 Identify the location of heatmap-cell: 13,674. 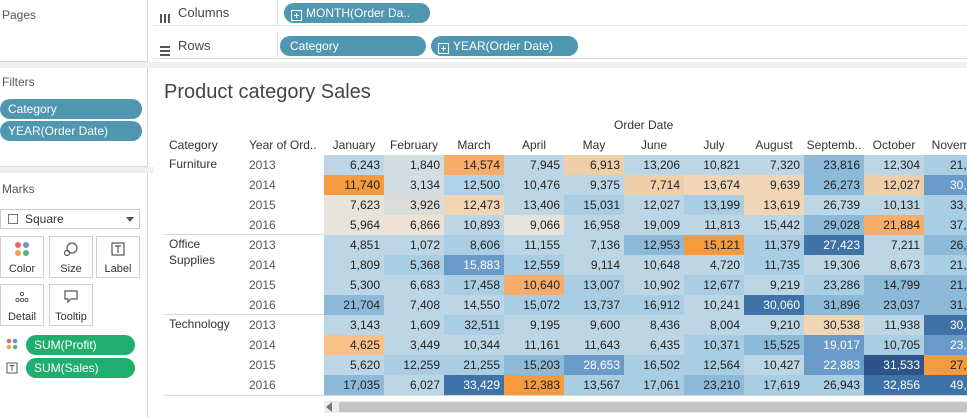
(714, 185).